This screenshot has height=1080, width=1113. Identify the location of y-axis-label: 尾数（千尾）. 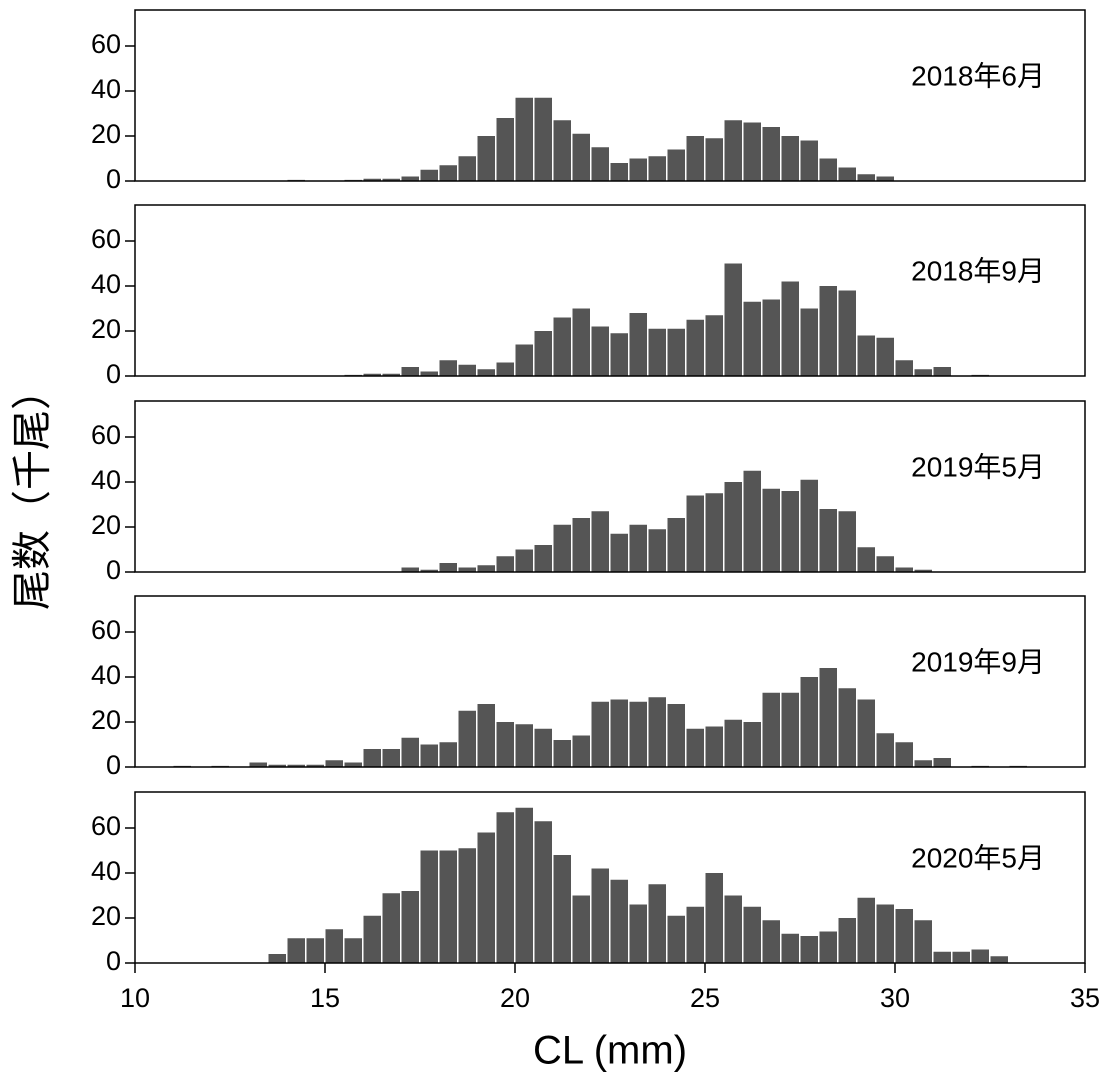
(33, 490).